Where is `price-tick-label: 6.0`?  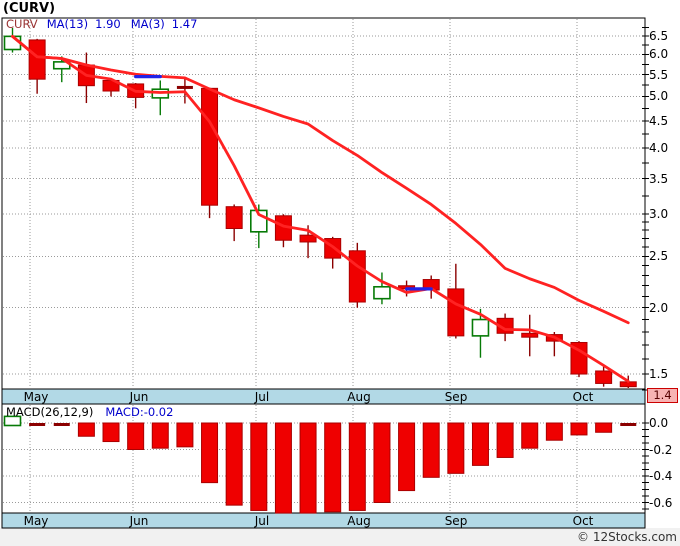
price-tick-label: 6.0 is located at coordinates (659, 54).